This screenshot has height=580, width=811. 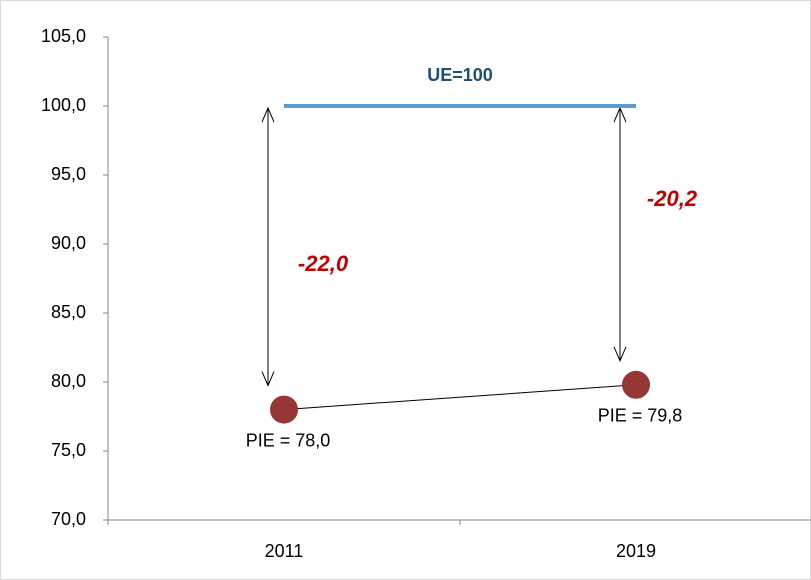 I want to click on pie-label: PIE = 78,0, so click(x=288, y=440).